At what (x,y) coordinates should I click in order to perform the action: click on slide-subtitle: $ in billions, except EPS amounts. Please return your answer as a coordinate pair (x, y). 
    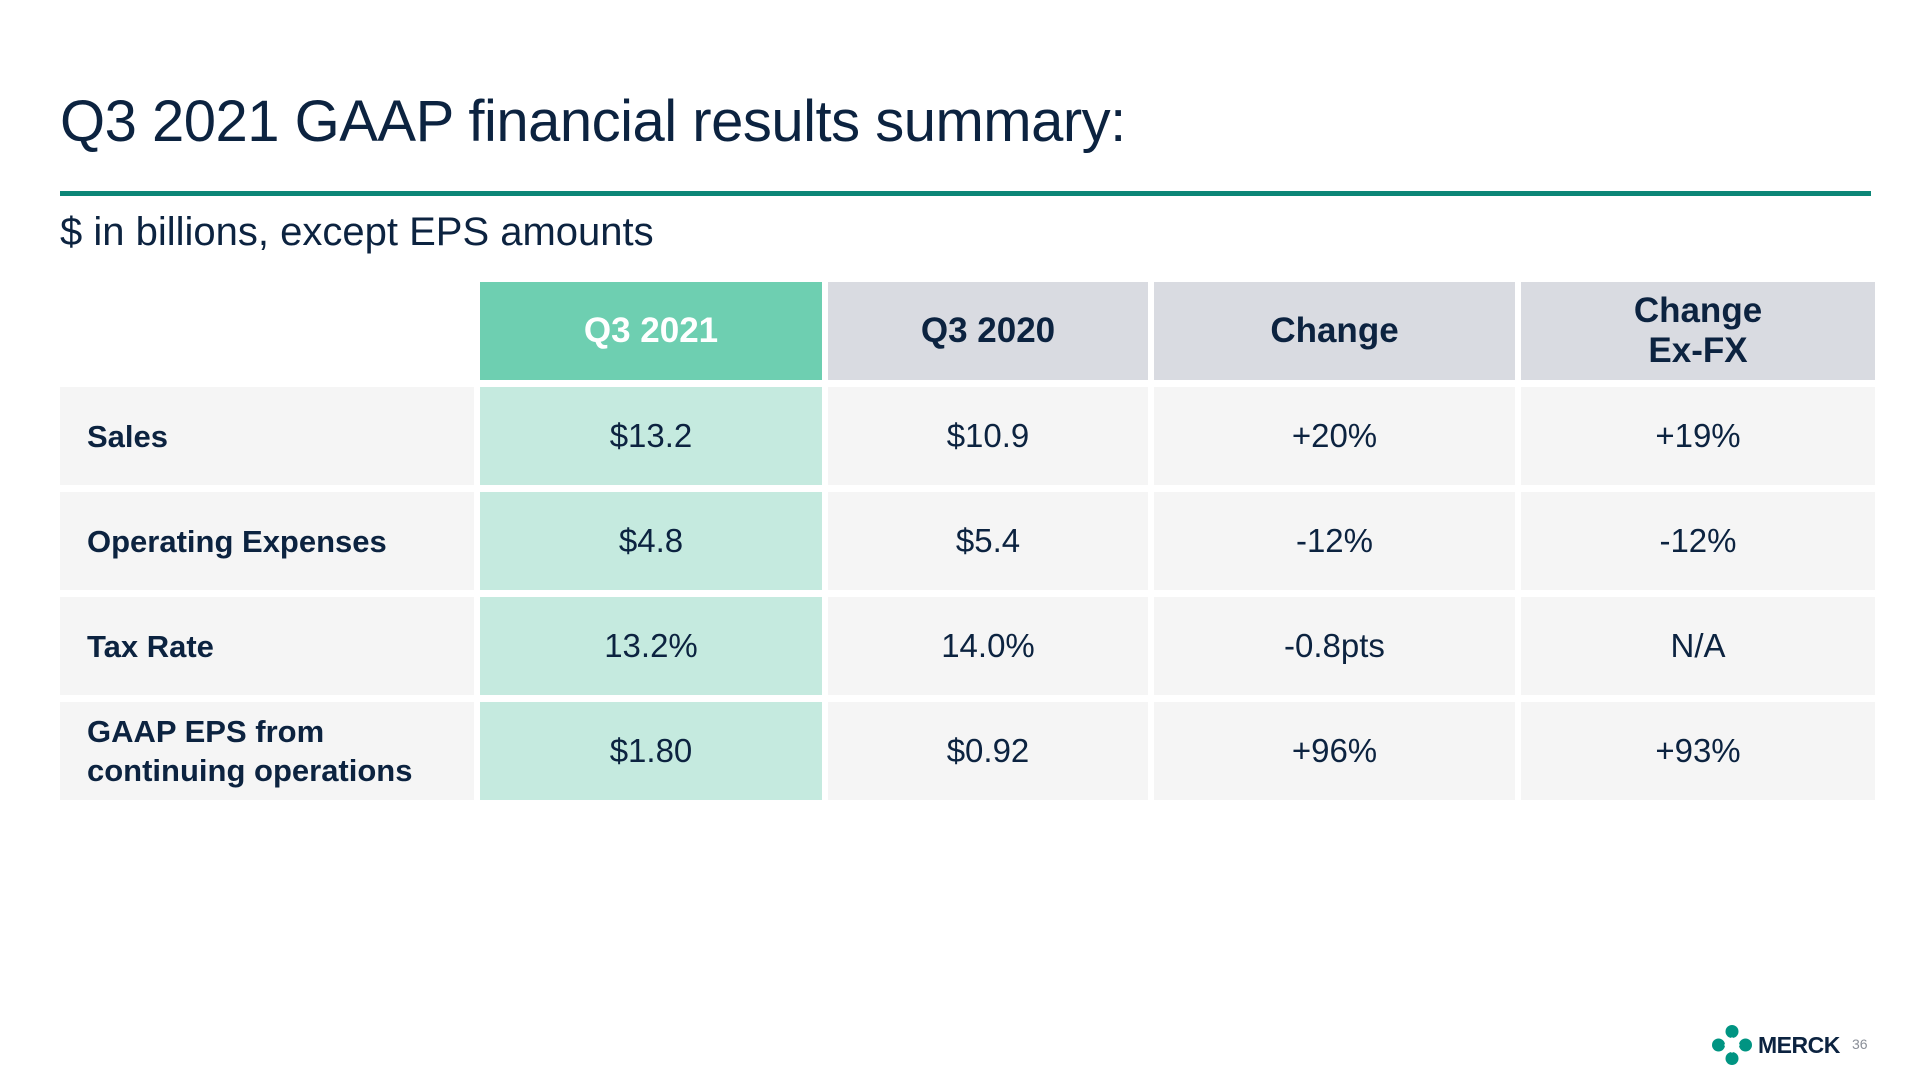
    Looking at the image, I should click on (357, 232).